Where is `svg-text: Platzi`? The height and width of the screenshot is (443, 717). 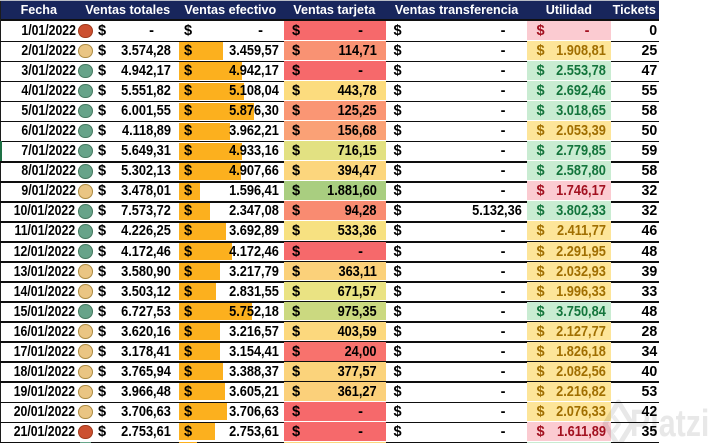
svg-text: Platzi is located at coordinates (669, 423).